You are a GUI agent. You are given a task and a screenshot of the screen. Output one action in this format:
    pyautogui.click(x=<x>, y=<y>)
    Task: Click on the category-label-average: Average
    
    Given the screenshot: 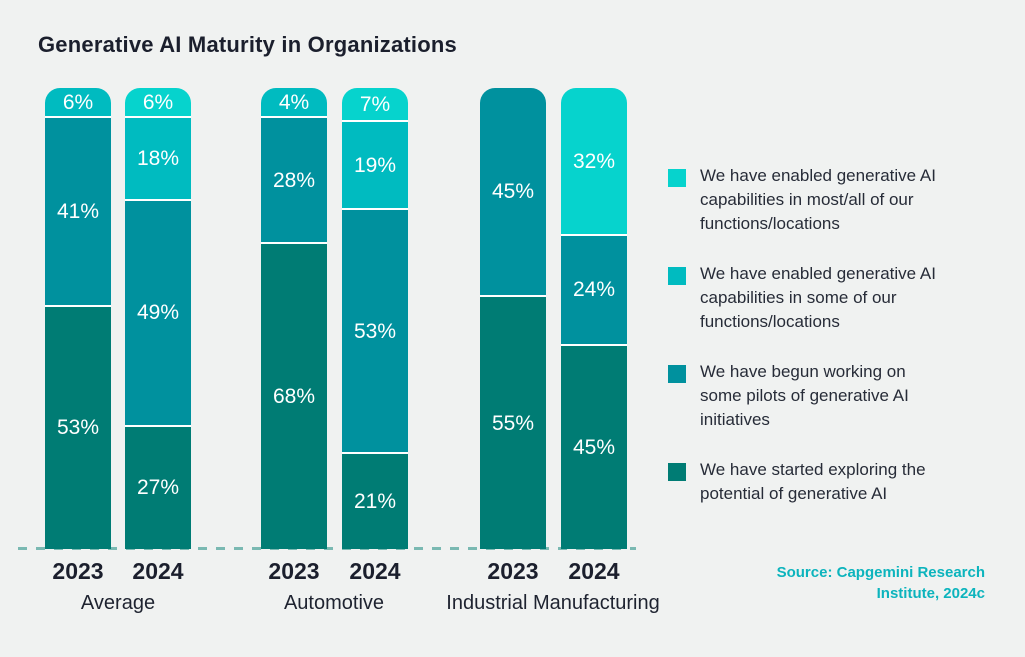 What is the action you would take?
    pyautogui.click(x=118, y=603)
    